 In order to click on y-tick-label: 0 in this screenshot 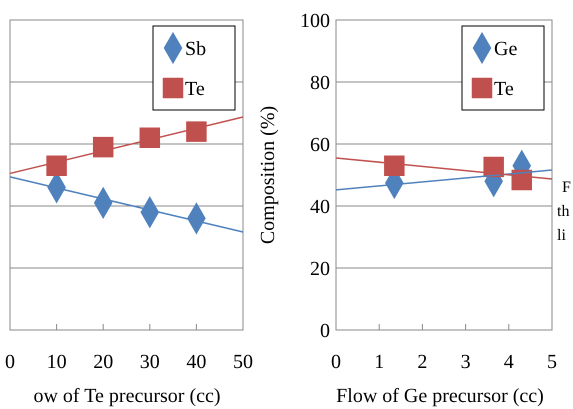, I will do `click(325, 331)`.